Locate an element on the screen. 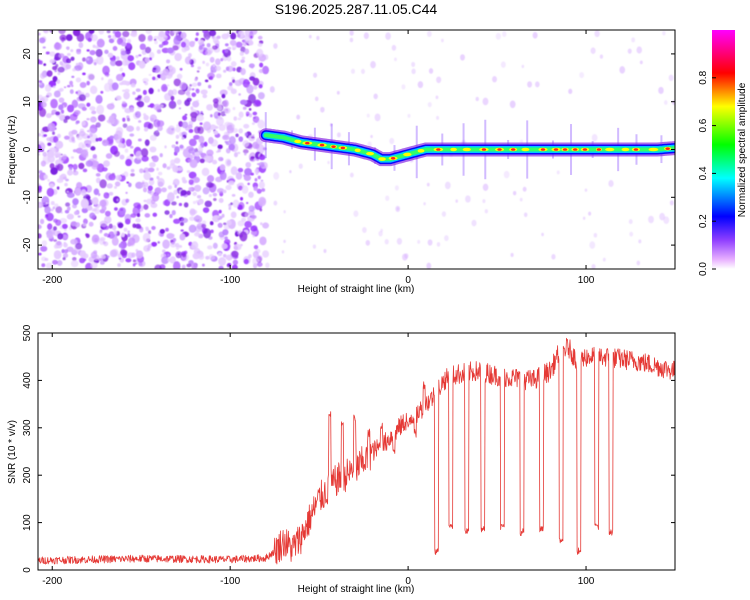  colorbar-ticks: 0.0 0.2 0.4 0.6 0.8 is located at coordinates (707, 173).